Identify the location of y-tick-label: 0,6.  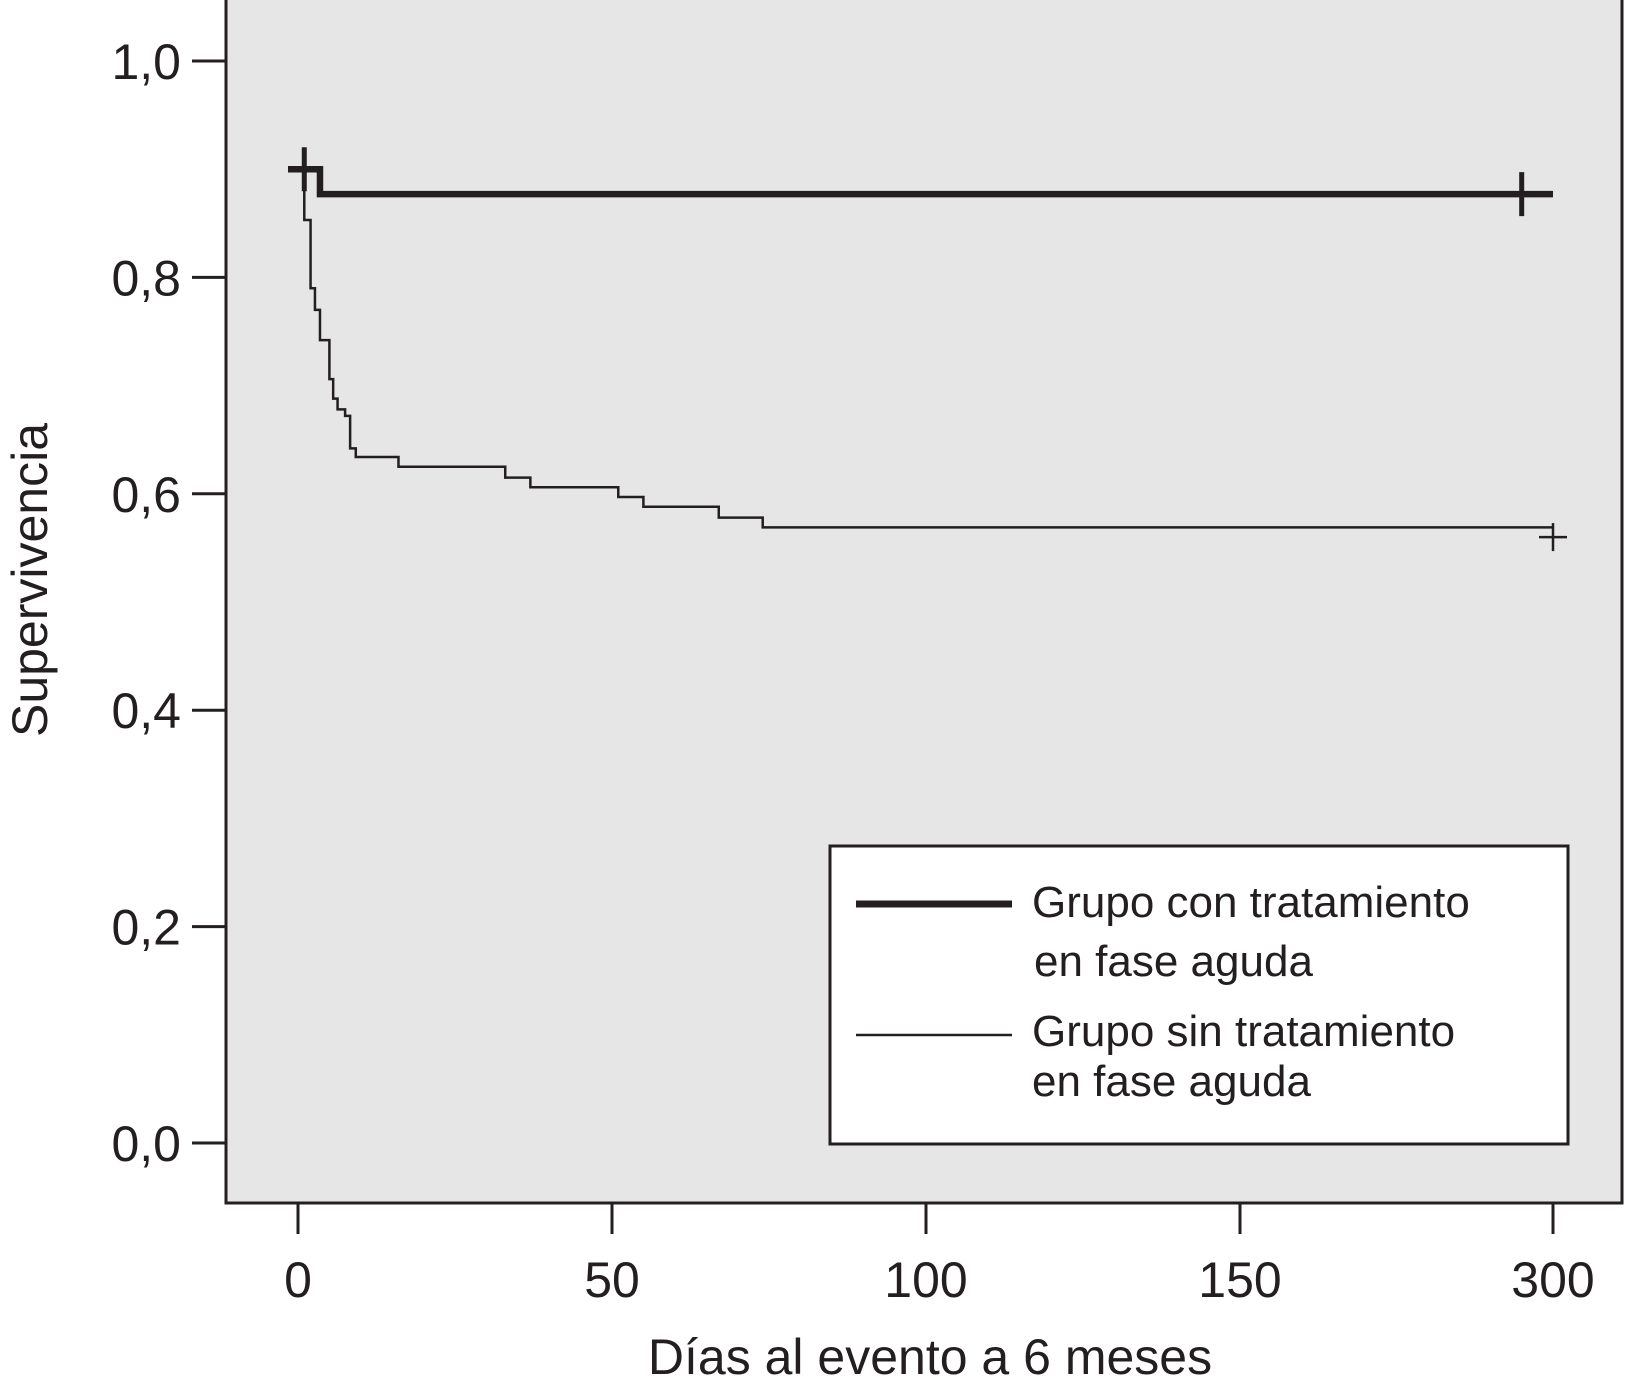
(146, 495).